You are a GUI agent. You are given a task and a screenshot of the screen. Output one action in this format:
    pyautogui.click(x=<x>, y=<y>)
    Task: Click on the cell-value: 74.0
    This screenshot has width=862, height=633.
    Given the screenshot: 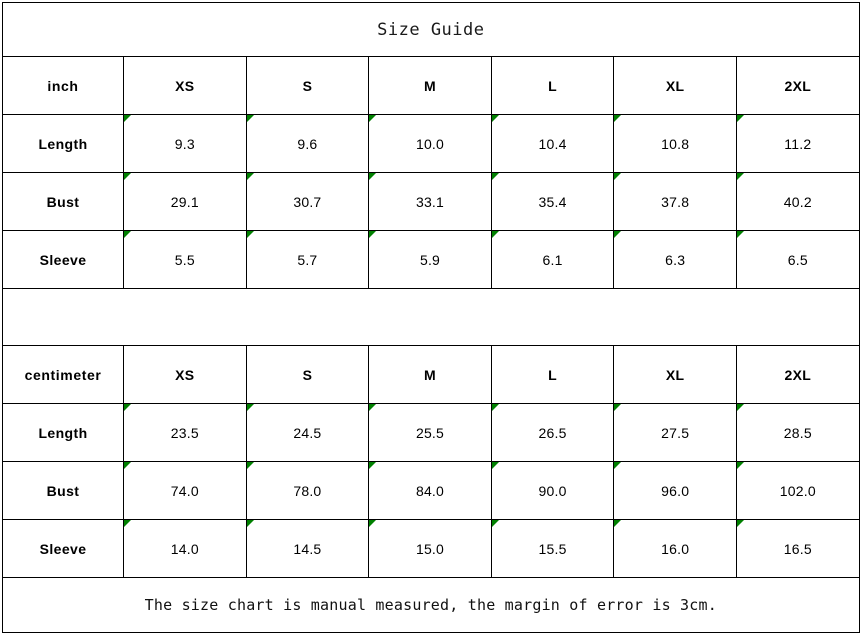 What is the action you would take?
    pyautogui.click(x=184, y=490)
    